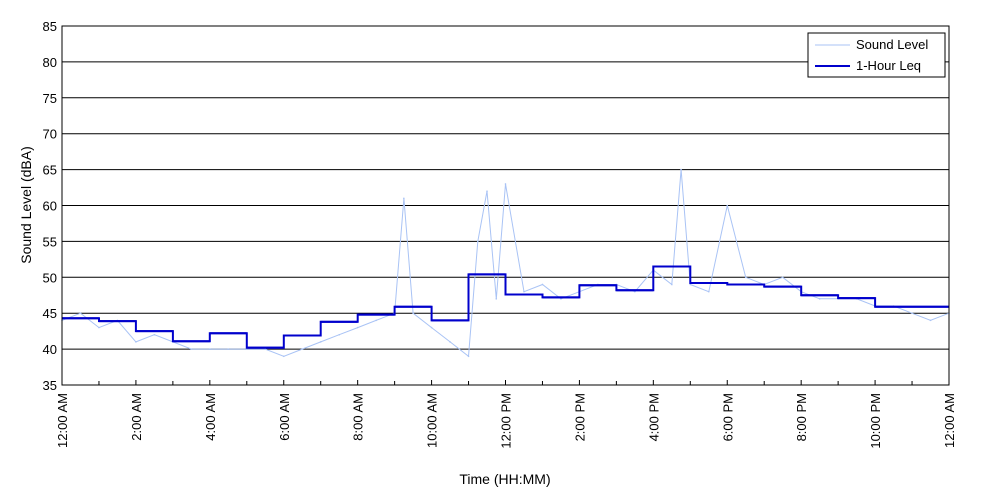  Describe the element at coordinates (506, 421) in the screenshot. I see `x-tick-label-6: 12:00 PM` at that location.